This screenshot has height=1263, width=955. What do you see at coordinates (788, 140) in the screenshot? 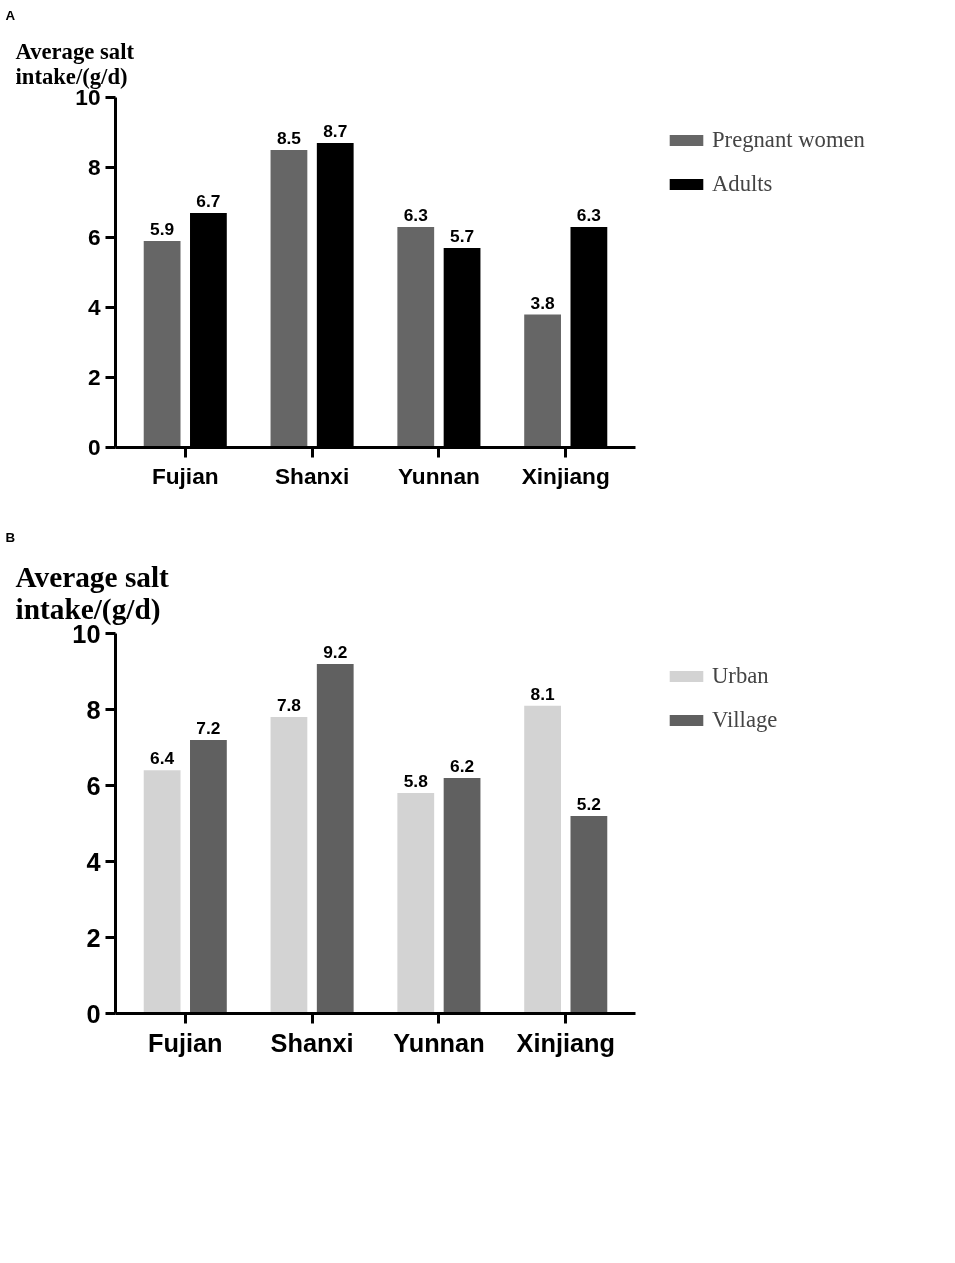
I see `legend-label: Pregnant women` at bounding box center [788, 140].